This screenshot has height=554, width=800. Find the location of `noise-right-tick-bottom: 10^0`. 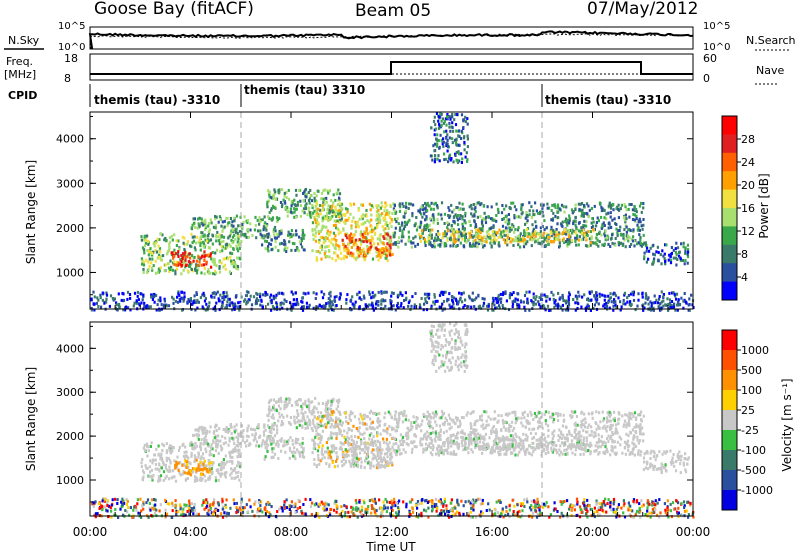

noise-right-tick-bottom: 10^0 is located at coordinates (716, 47).